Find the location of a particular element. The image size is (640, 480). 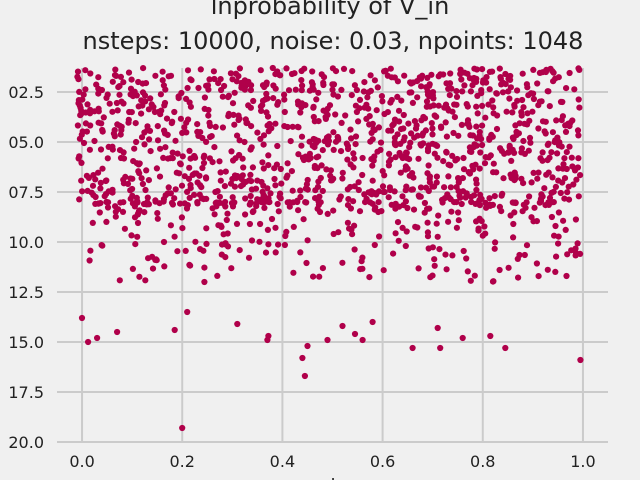

y-axis-ticks: 02.5 05.0 07.5 10.0 12.5 15.0 17.5 20.0 is located at coordinates (26, 267).